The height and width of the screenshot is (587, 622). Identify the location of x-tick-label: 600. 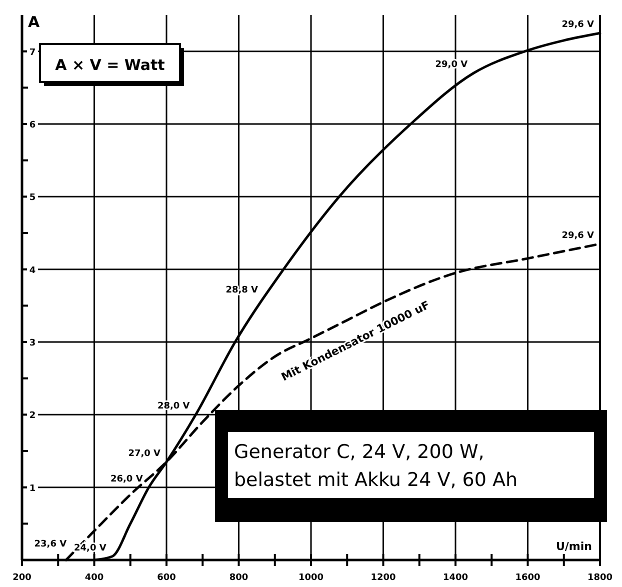
(166, 578).